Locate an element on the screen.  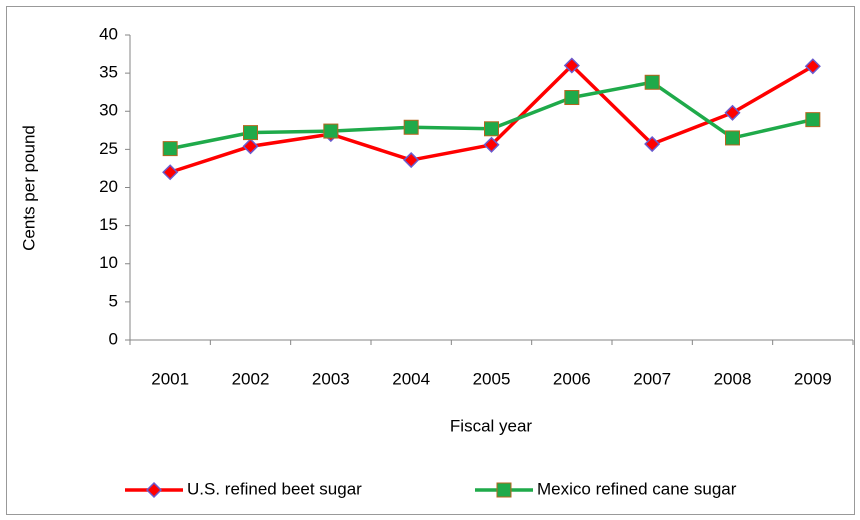
y-axis-label: Cents per pound is located at coordinates (28, 188).